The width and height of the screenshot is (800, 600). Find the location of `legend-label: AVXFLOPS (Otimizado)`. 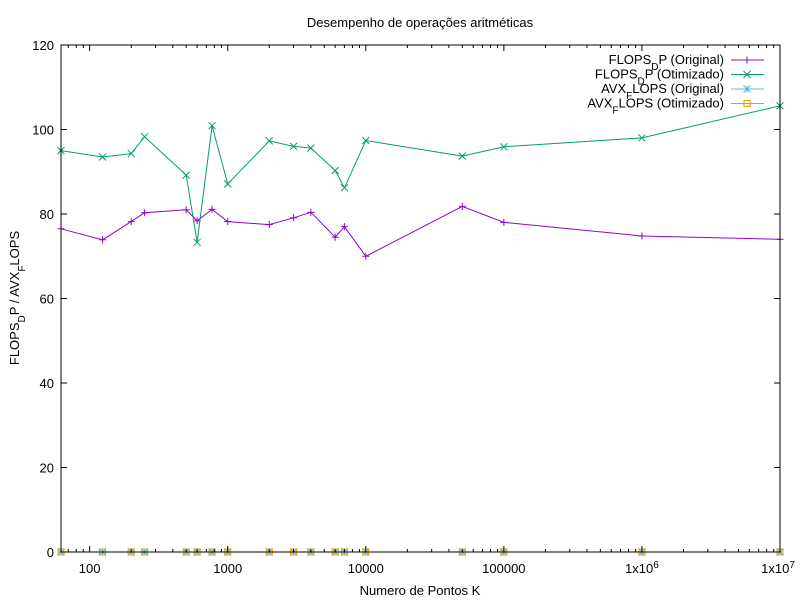

legend-label: AVXFLOPS (Otimizado) is located at coordinates (655, 106).